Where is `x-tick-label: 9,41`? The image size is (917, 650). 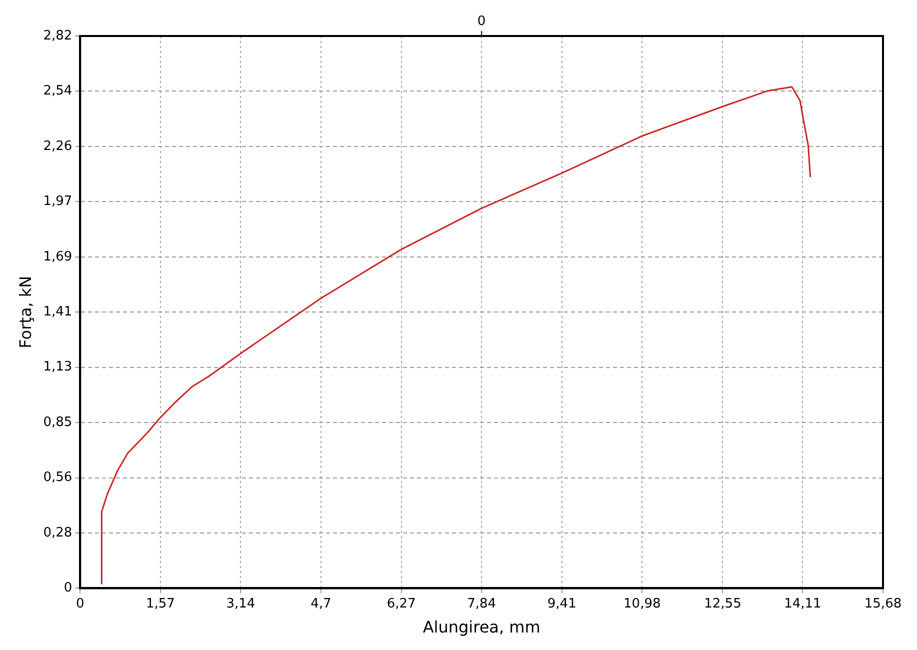
x-tick-label: 9,41 is located at coordinates (561, 604).